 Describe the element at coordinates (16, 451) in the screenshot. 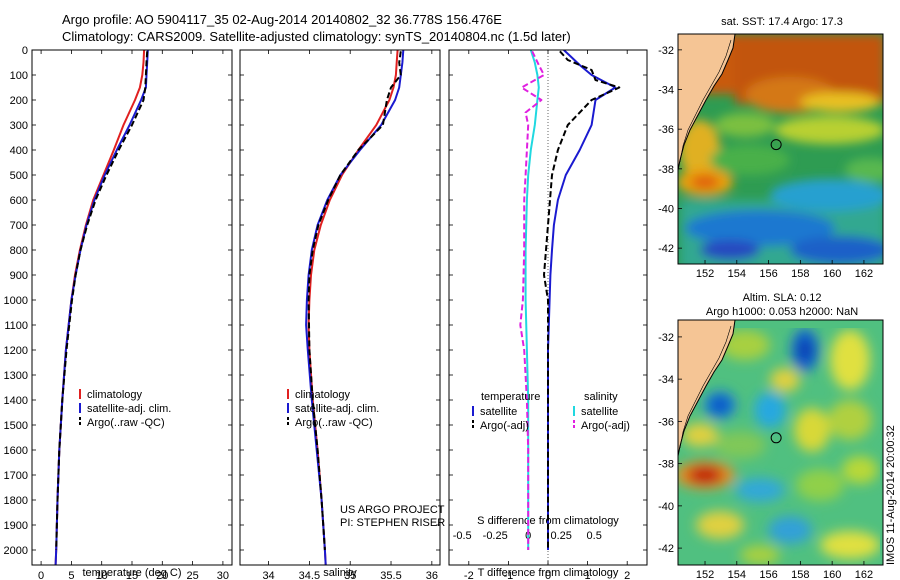

I see `y-tick-label: 1600` at that location.